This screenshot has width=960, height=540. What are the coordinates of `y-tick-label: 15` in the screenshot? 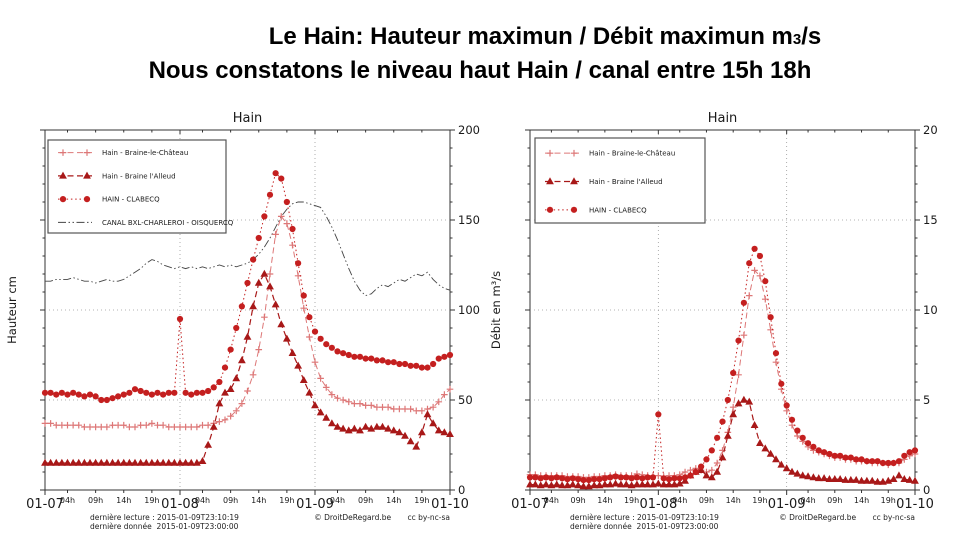 It's located at (930, 220).